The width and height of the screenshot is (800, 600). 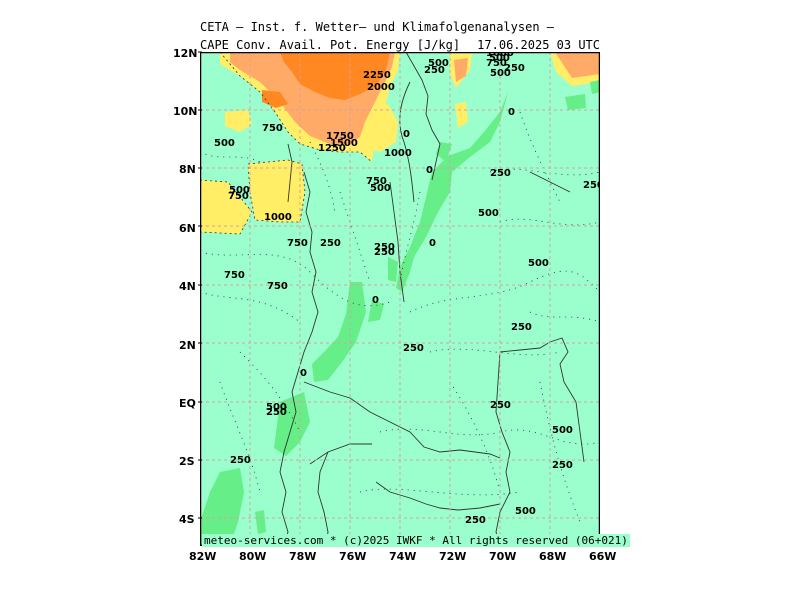 I want to click on lon-label: 72W, so click(x=452, y=556).